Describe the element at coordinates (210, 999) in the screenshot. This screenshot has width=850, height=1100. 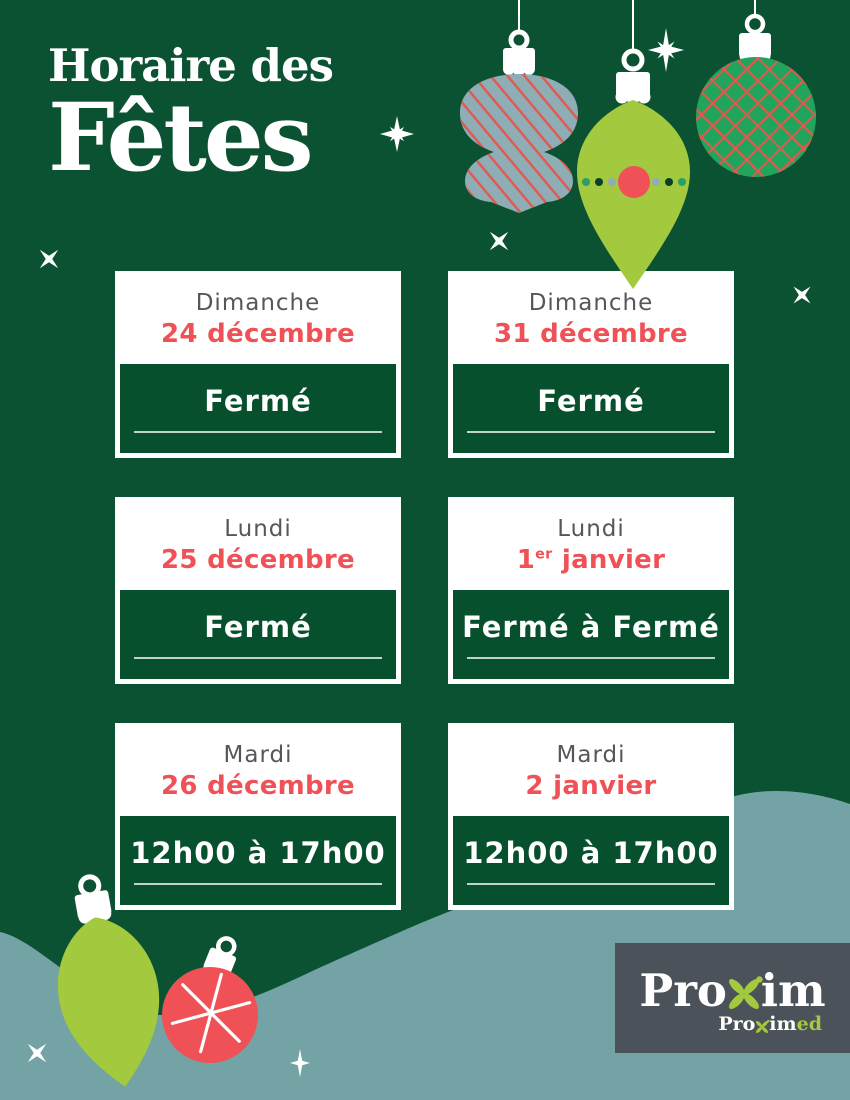
I see `snowflake-ball-ornament-icon` at that location.